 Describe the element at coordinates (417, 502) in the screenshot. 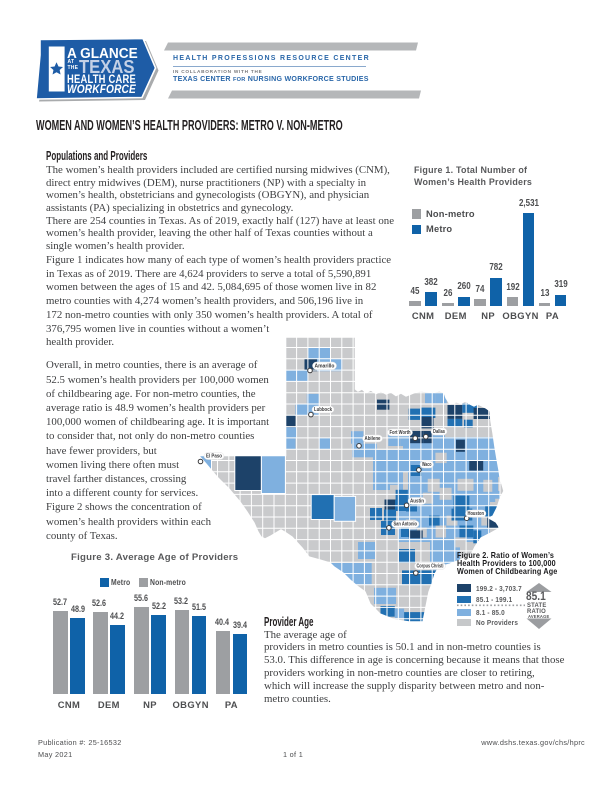

I see `svg-text: Austin` at that location.